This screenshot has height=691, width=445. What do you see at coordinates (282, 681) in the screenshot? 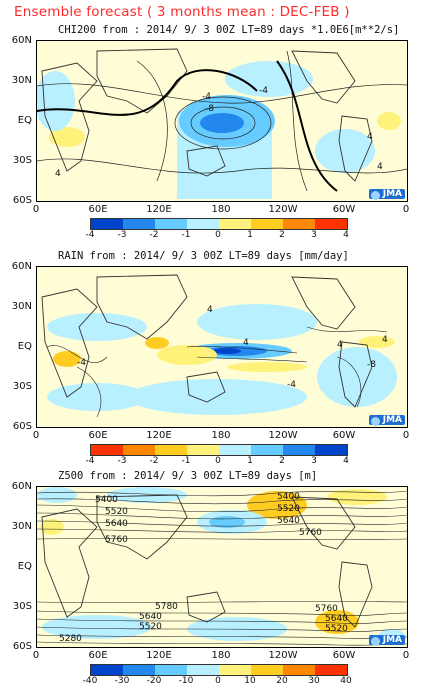
I see `colorbar-tick: 20` at bounding box center [282, 681].